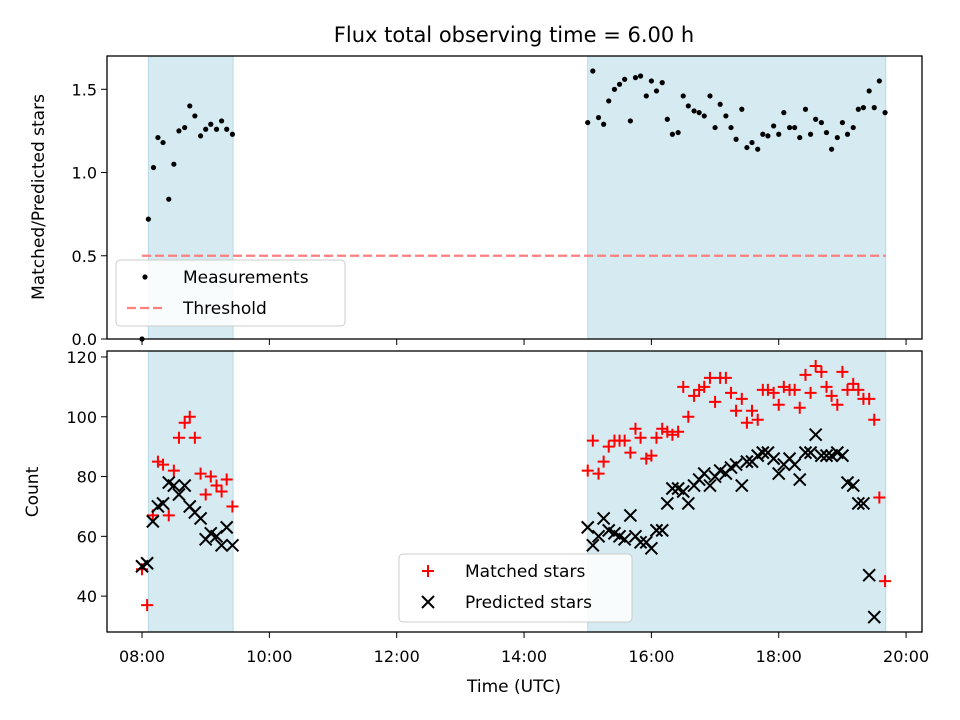 This screenshot has height=720, width=960. What do you see at coordinates (524, 656) in the screenshot?
I see `x-tick-label: 14:00` at bounding box center [524, 656].